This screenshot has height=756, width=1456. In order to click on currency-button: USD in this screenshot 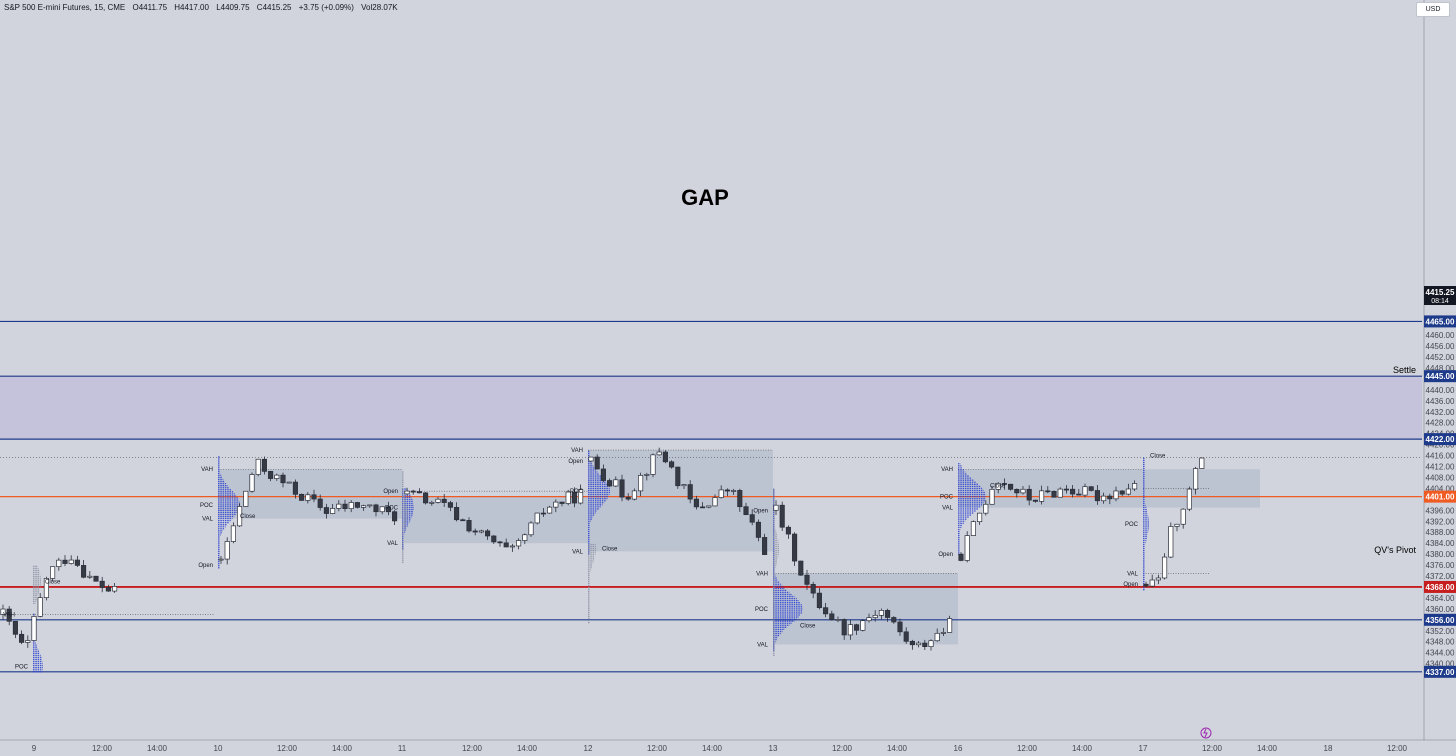, I will do `click(1433, 9)`.